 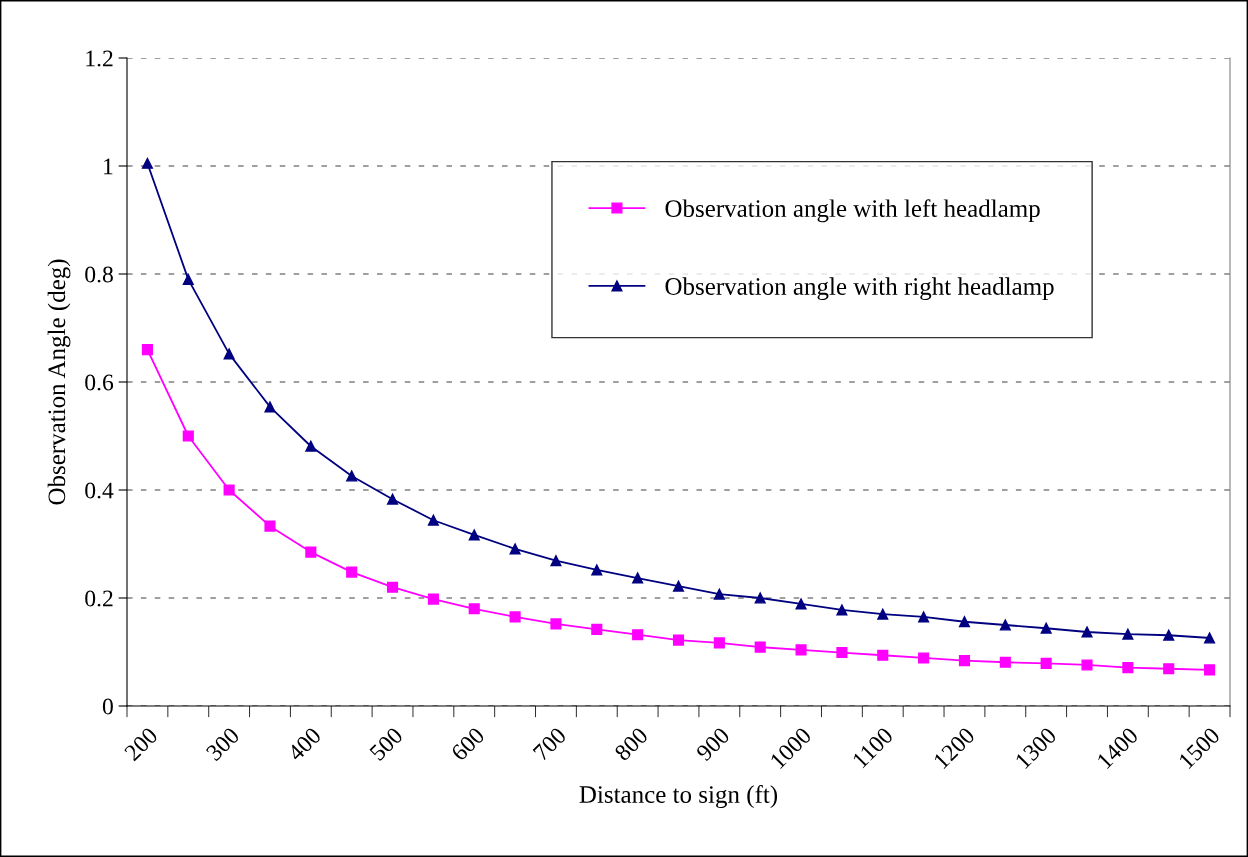 I want to click on x-tick-label: 500, so click(x=386, y=744).